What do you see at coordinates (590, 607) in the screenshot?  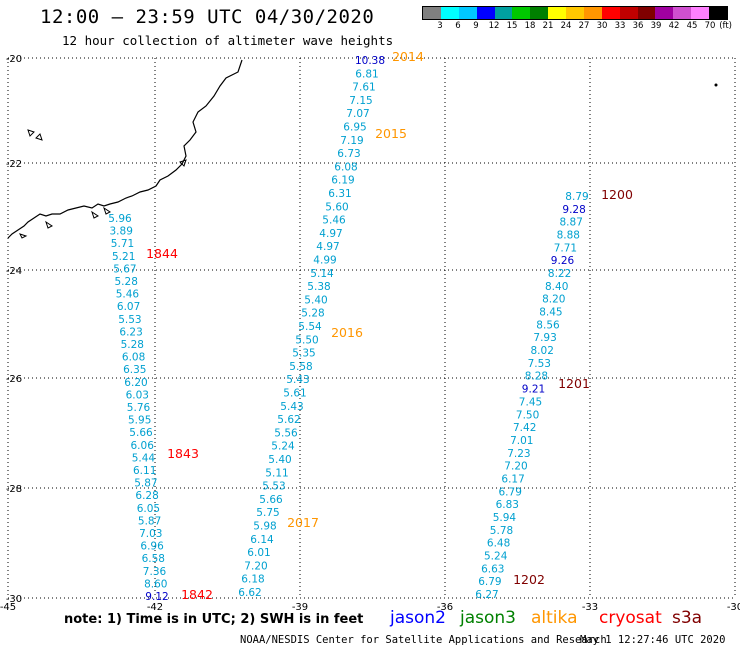 I see `lon-label: -33` at bounding box center [590, 607].